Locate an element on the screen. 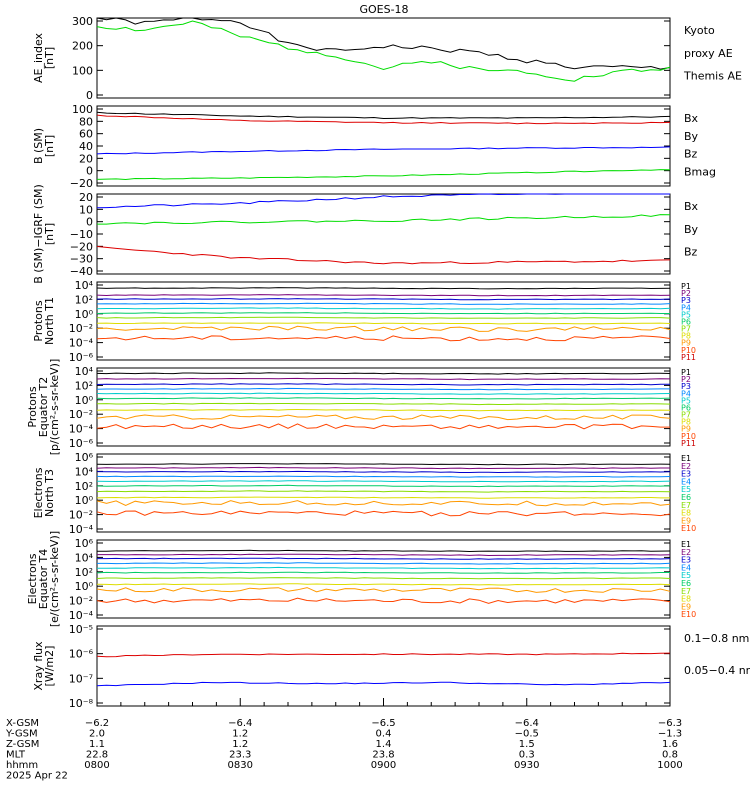  footer-value: 0.8 is located at coordinates (670, 755).